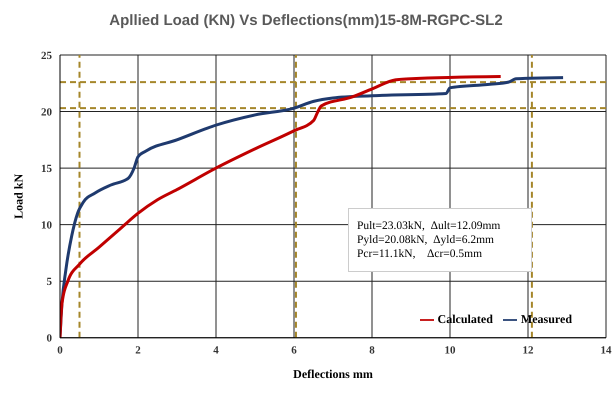  I want to click on x-tick-label: 10, so click(450, 350).